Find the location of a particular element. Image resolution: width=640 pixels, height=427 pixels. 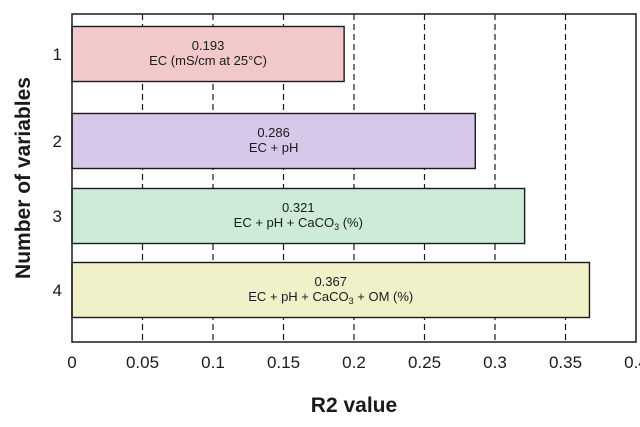

x-tick-label: 0.15 is located at coordinates (283, 362).